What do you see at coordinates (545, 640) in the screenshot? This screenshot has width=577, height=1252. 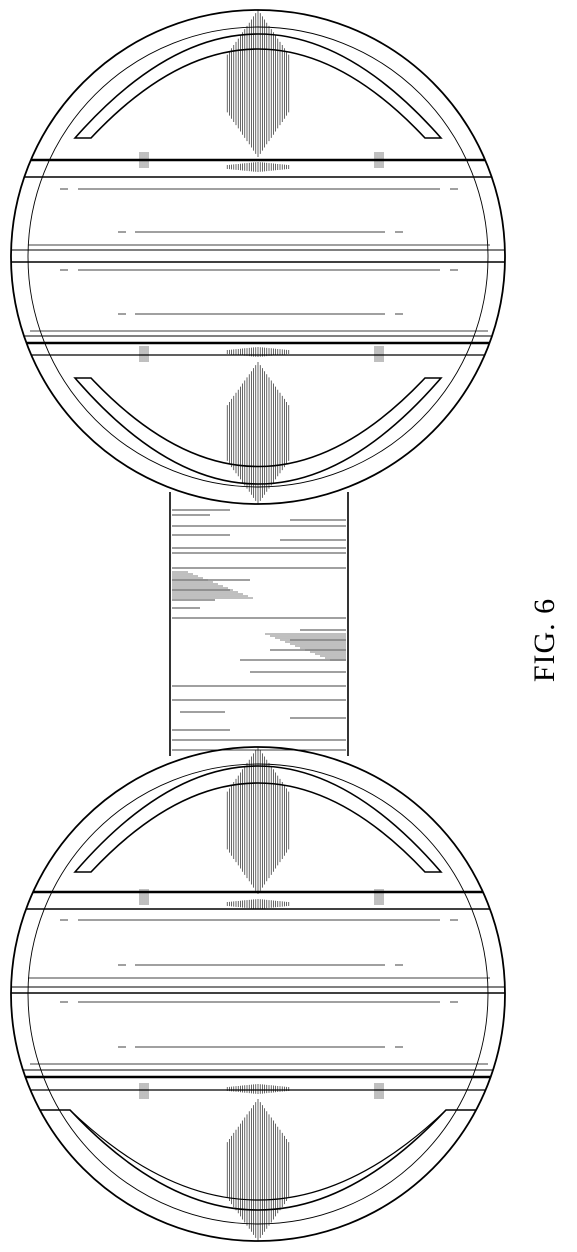 I see `figure-label: FIG. 6` at bounding box center [545, 640].